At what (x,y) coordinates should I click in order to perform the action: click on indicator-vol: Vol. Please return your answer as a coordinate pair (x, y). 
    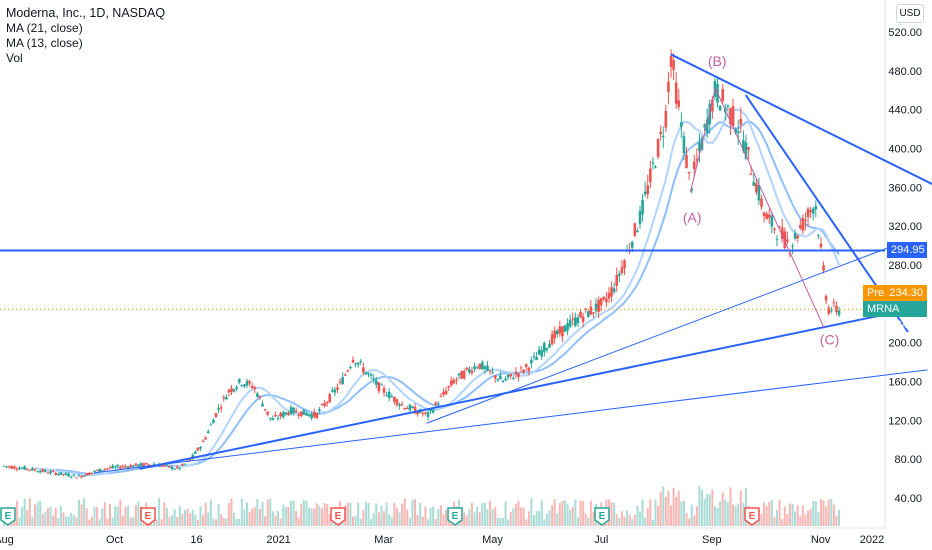
    Looking at the image, I should click on (14, 58).